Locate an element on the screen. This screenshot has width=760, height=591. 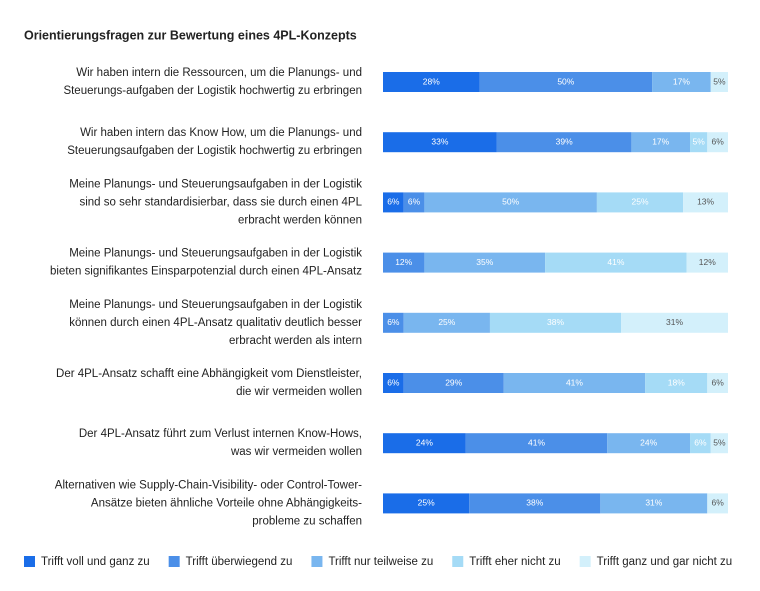
legend-label: Trifft überwiegend zu is located at coordinates (239, 562).